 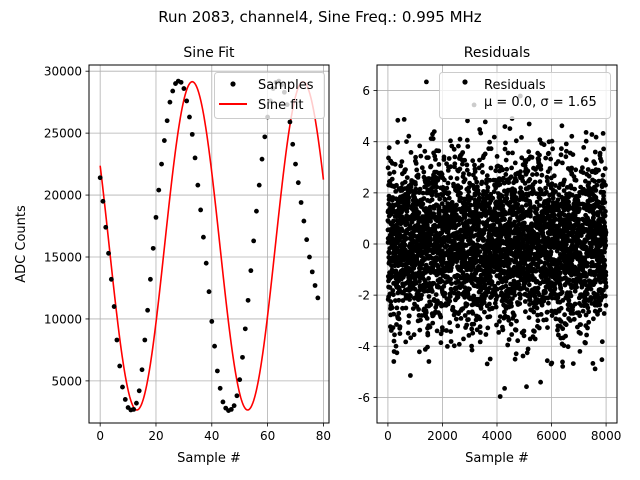 What do you see at coordinates (366, 142) in the screenshot?
I see `right-ytick-label-4: 4` at bounding box center [366, 142].